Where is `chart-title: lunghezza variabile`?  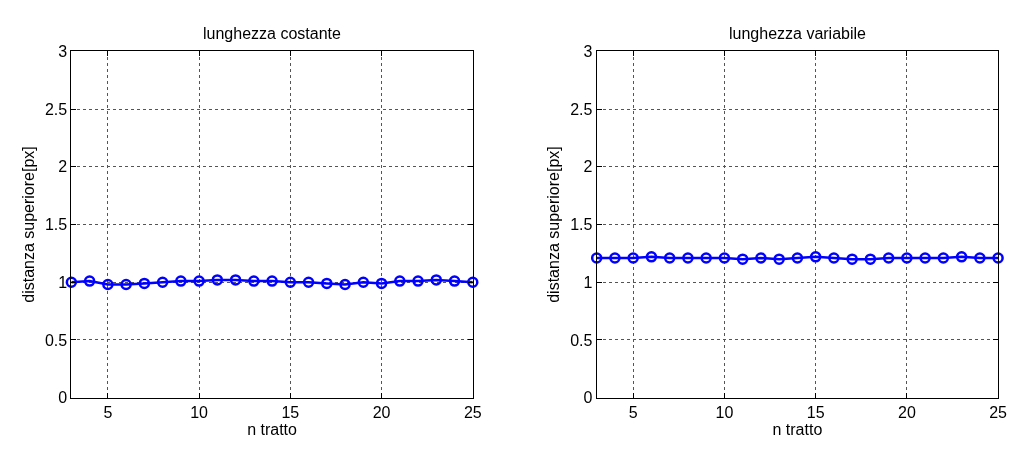
chart-title: lunghezza variabile is located at coordinates (798, 33).